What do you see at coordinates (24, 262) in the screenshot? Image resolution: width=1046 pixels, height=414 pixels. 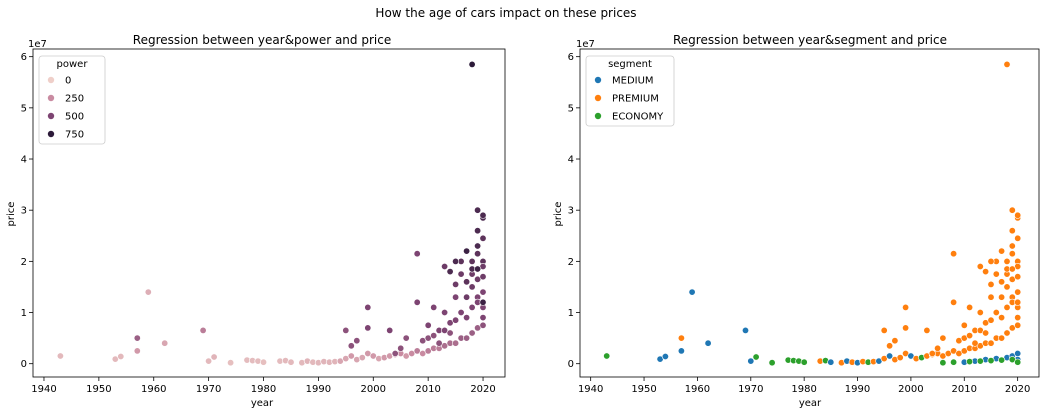 I see `y-tick-label: 2` at bounding box center [24, 262].